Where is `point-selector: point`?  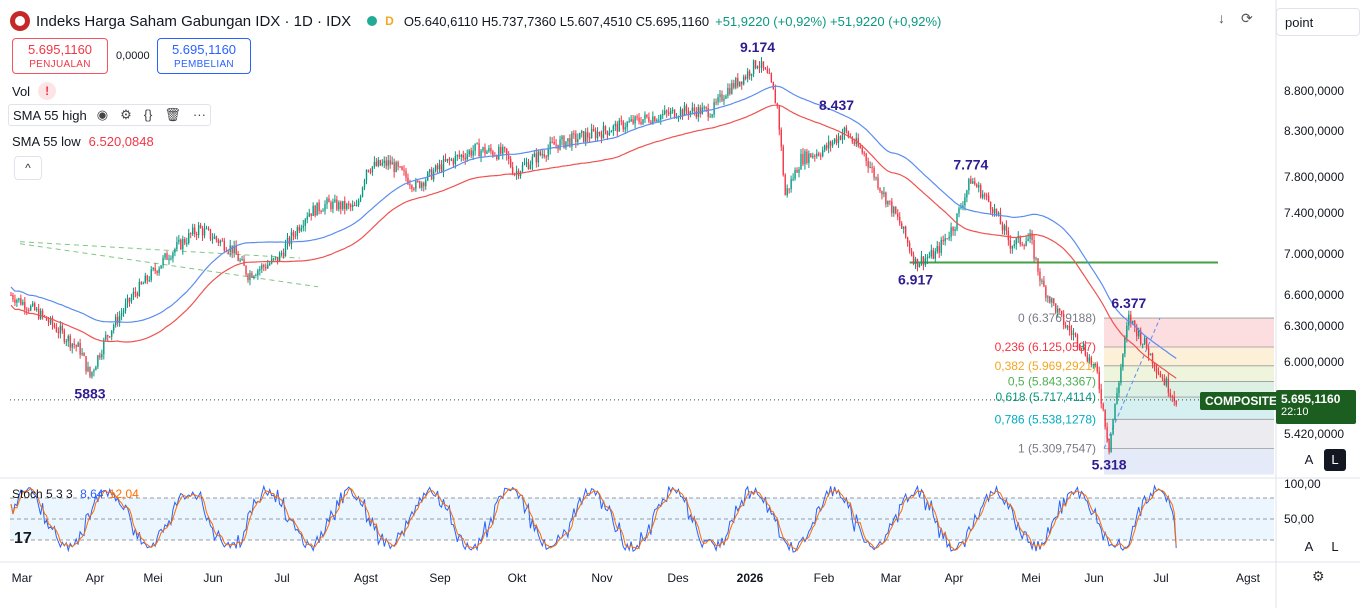
point-selector: point is located at coordinates (1318, 22).